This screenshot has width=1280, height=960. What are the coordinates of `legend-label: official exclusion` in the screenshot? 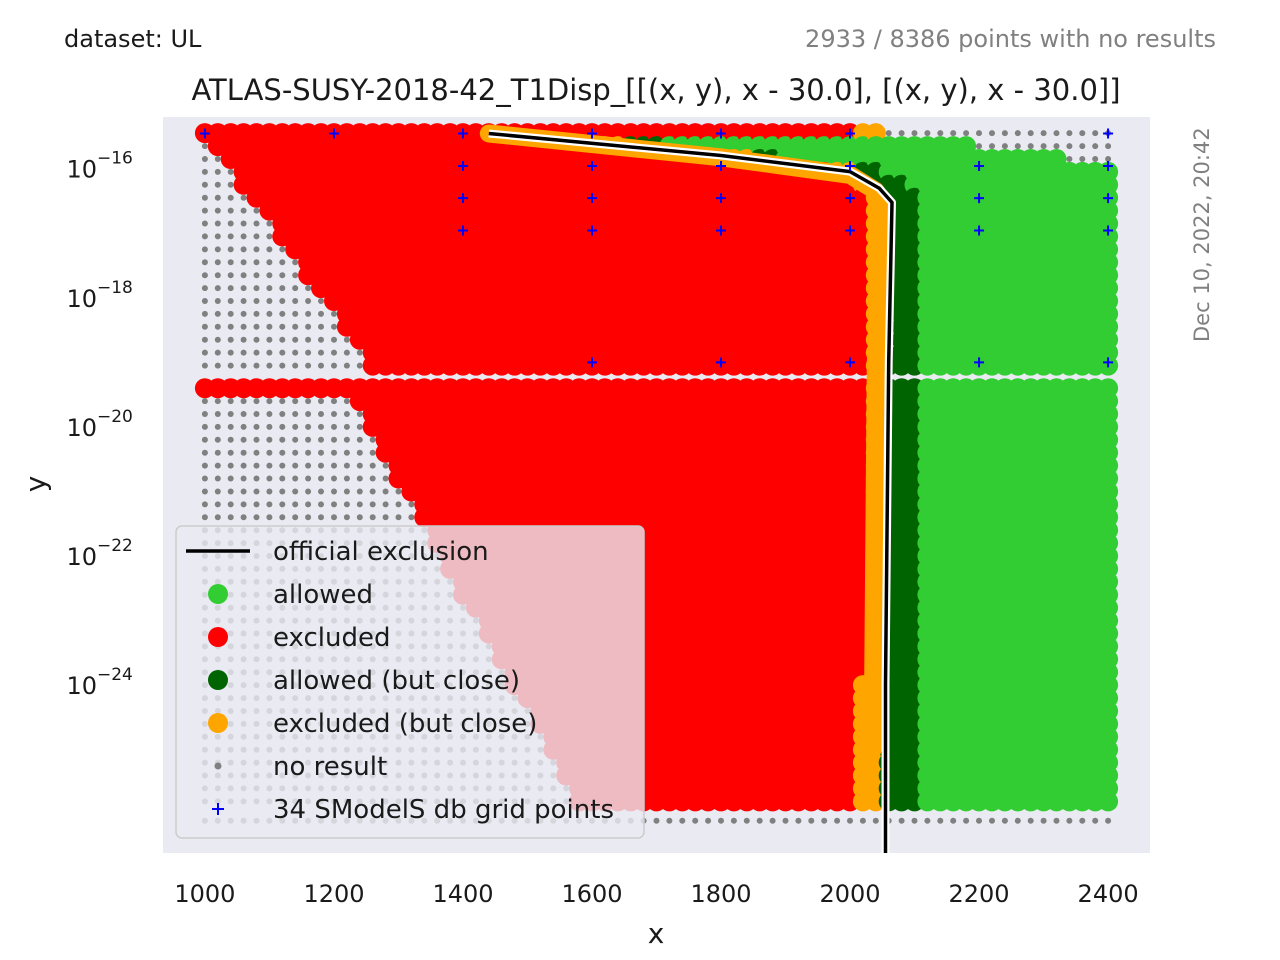 It's located at (381, 552).